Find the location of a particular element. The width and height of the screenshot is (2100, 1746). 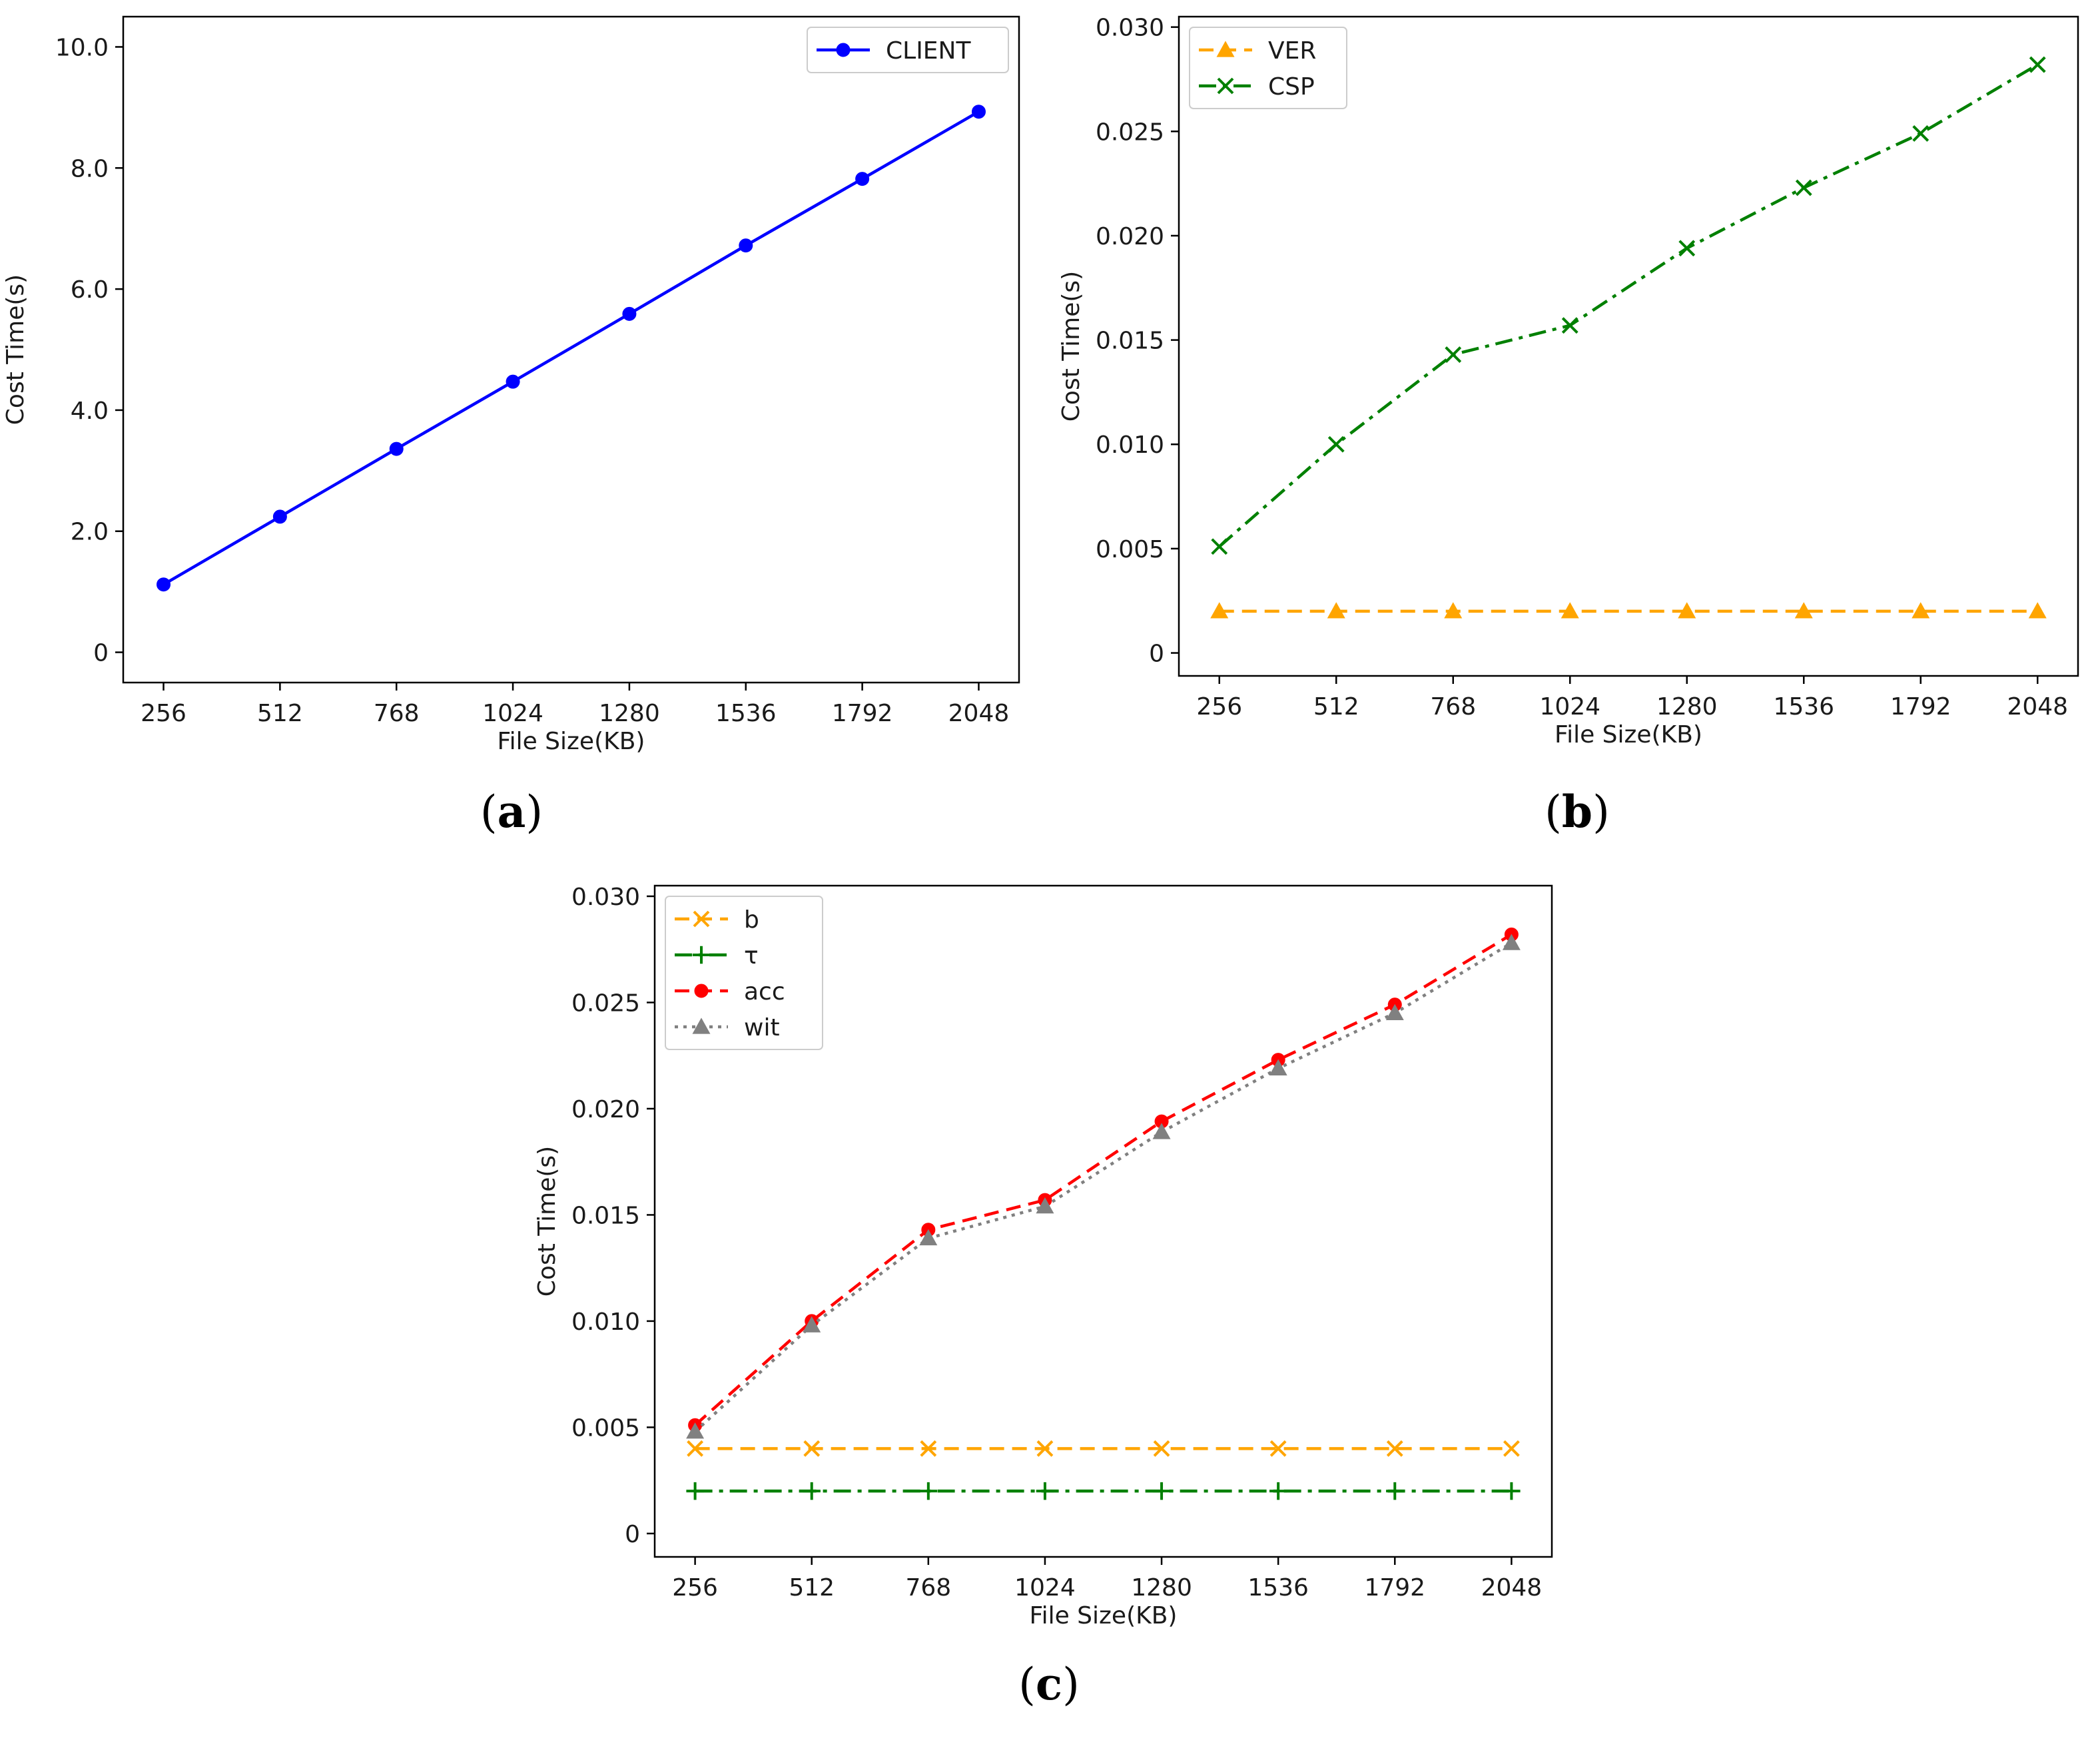

y-tick-label: 8.0 is located at coordinates (90, 168).